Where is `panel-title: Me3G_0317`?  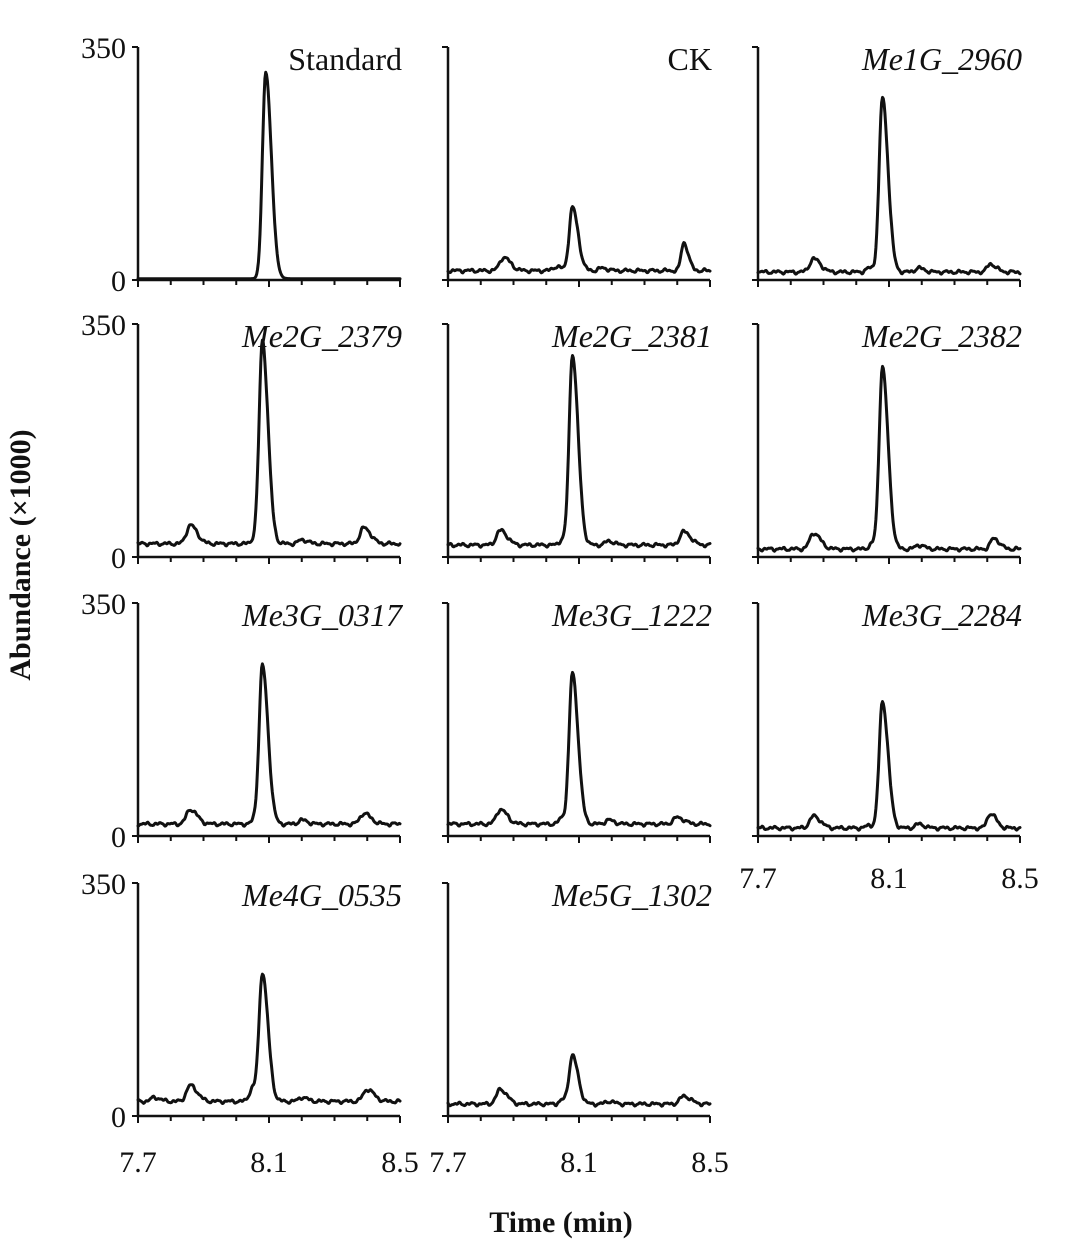 panel-title: Me3G_0317 is located at coordinates (322, 615).